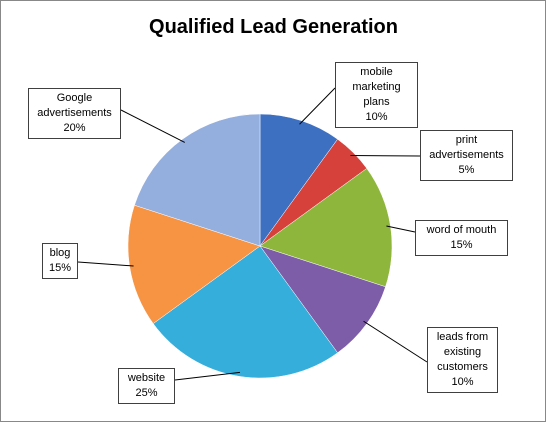 Image resolution: width=547 pixels, height=423 pixels. Describe the element at coordinates (461, 230) in the screenshot. I see `category-label: word of mouth` at that location.